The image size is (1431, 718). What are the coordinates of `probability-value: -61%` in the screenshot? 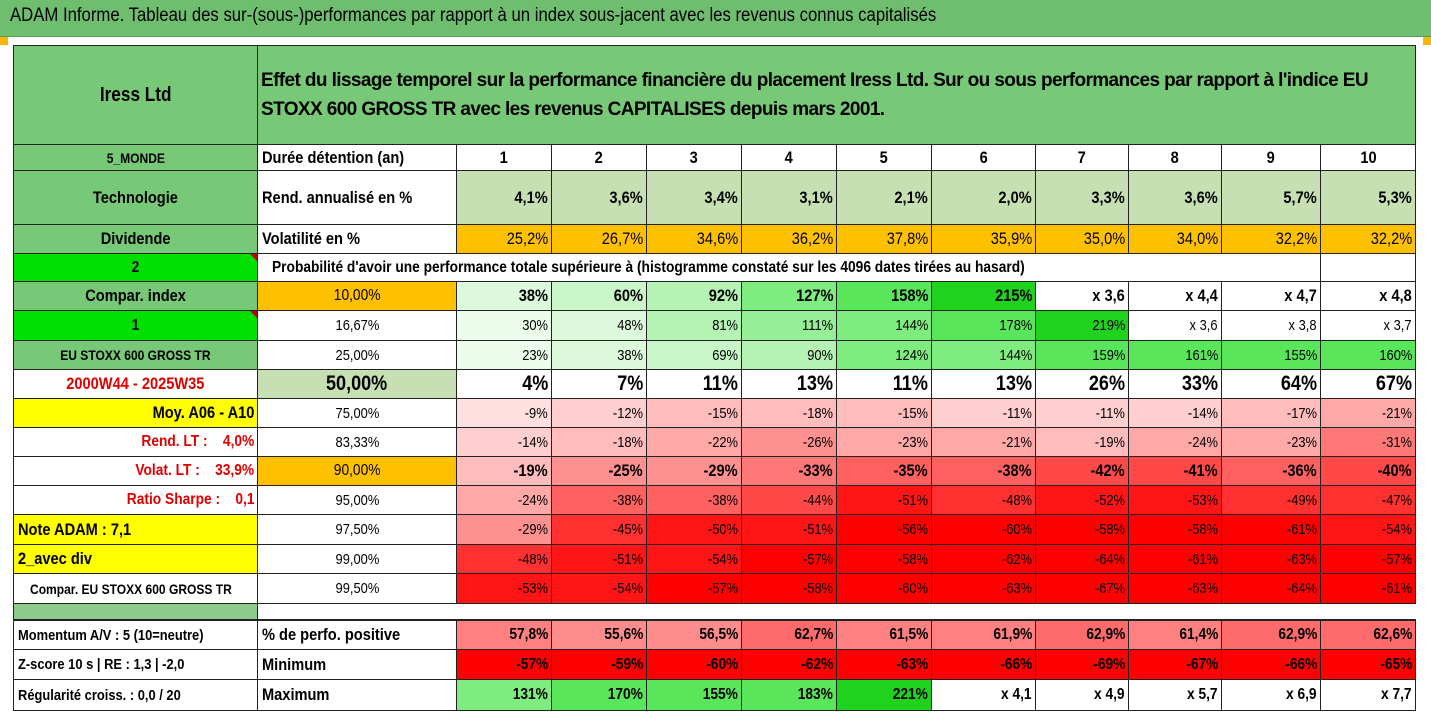 It's located at (1175, 559).